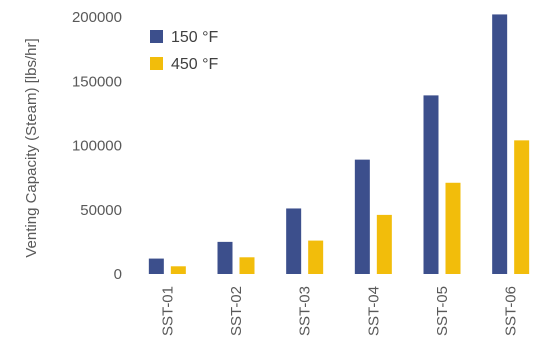  What do you see at coordinates (101, 210) in the screenshot?
I see `y-tick-label: 50000` at bounding box center [101, 210].